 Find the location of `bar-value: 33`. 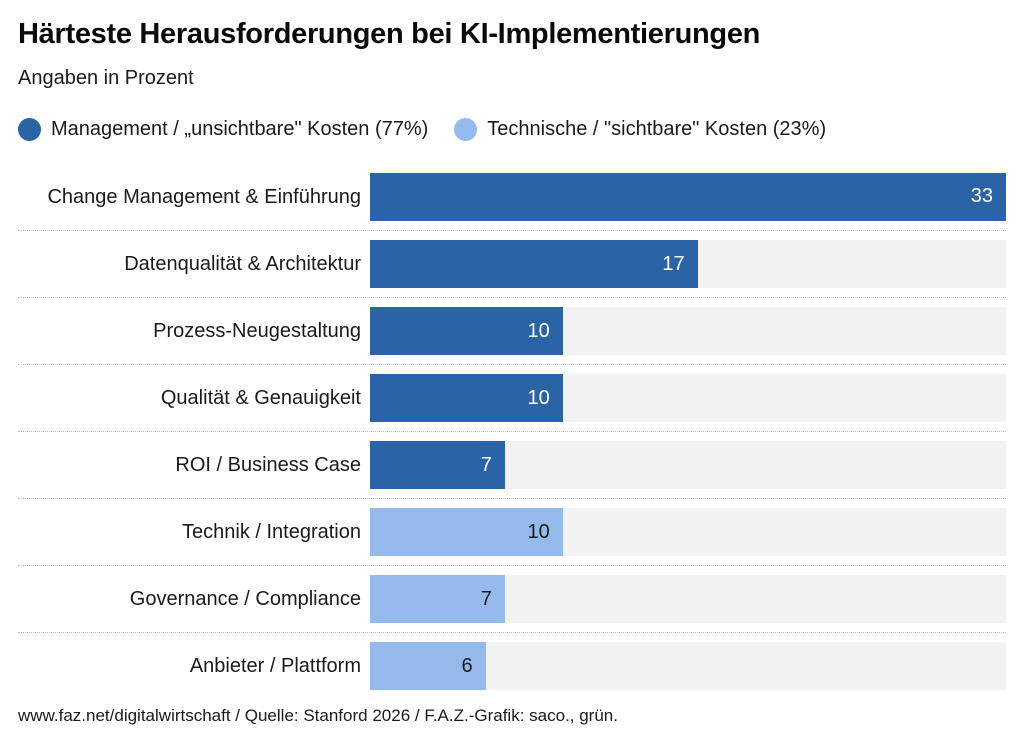

bar-value: 33 is located at coordinates (981, 196).